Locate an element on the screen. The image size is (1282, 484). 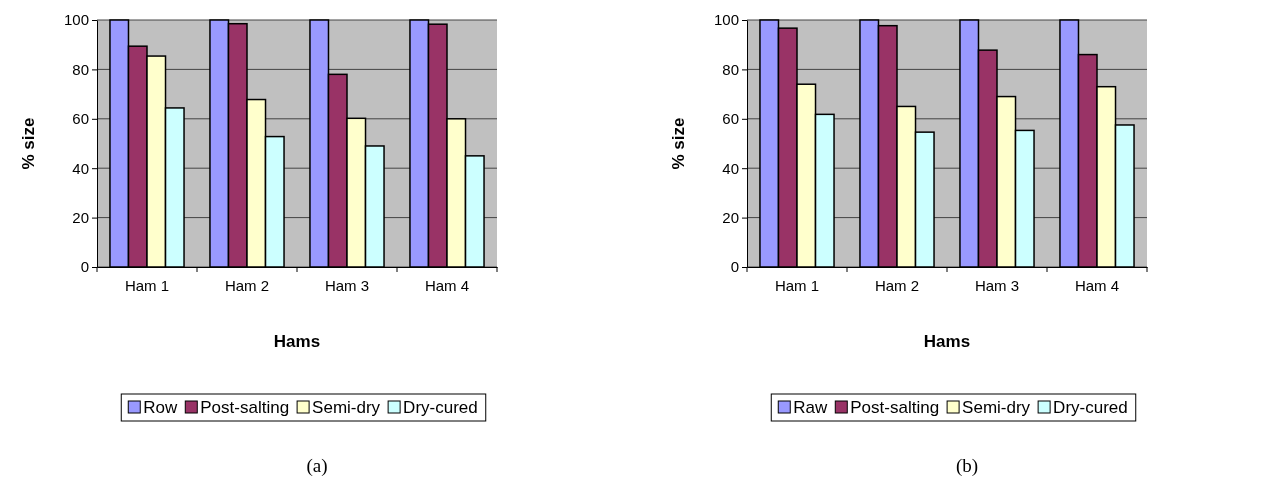
text: (a) is located at coordinates (317, 466).